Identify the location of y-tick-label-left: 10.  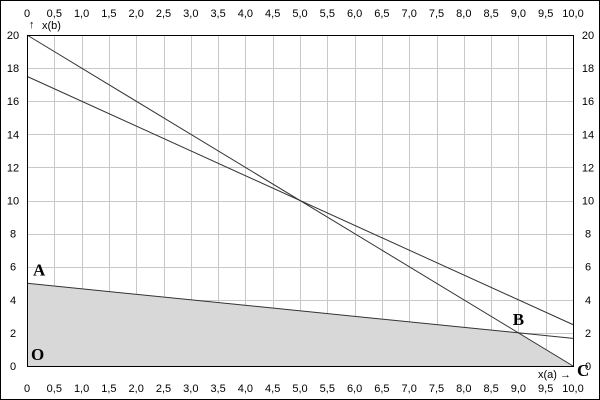
(13, 202).